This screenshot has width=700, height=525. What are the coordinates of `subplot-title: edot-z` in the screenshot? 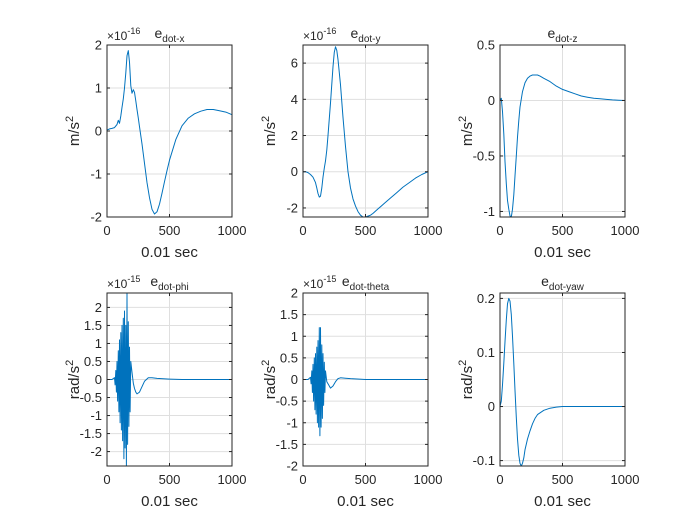 It's located at (562, 35).